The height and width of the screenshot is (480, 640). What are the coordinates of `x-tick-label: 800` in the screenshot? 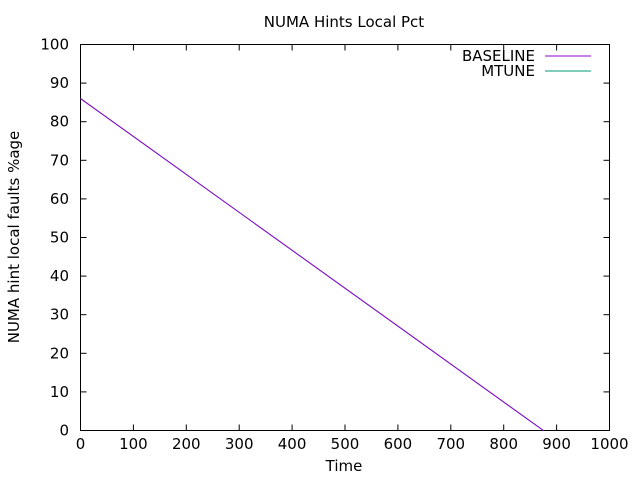 It's located at (503, 444).